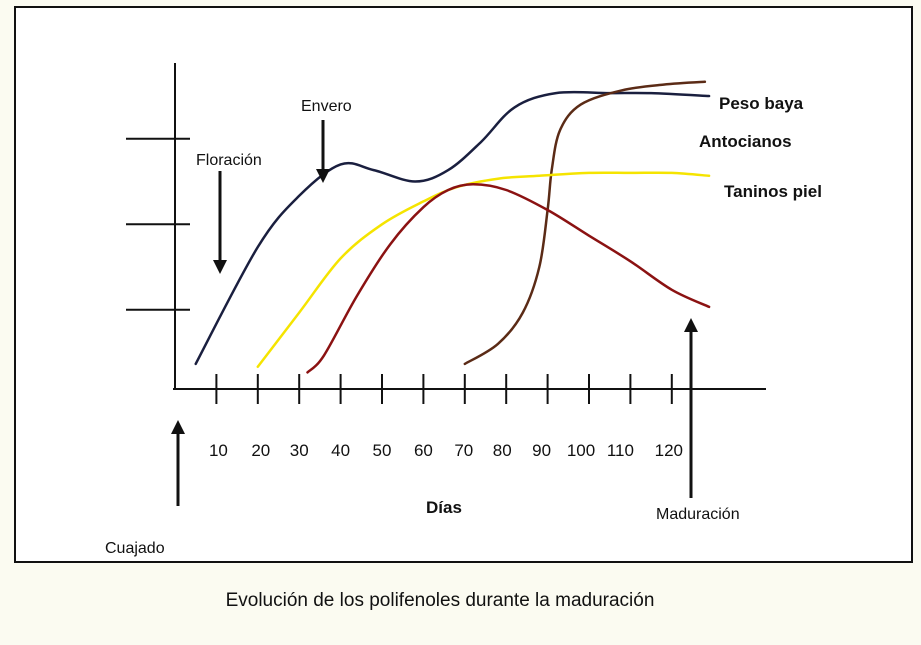 This screenshot has width=921, height=645. I want to click on x-tick-label: 70, so click(463, 450).